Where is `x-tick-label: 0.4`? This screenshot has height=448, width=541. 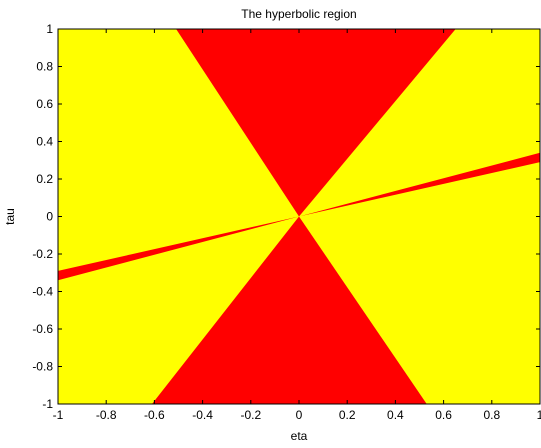 x-tick-label: 0.4 is located at coordinates (395, 415).